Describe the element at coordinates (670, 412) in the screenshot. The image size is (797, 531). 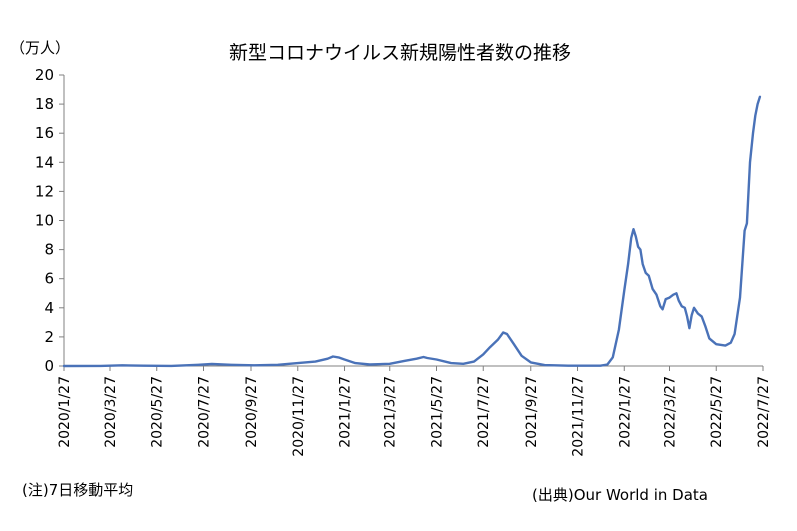
I see `x-tick-label: 2022/3/27` at that location.